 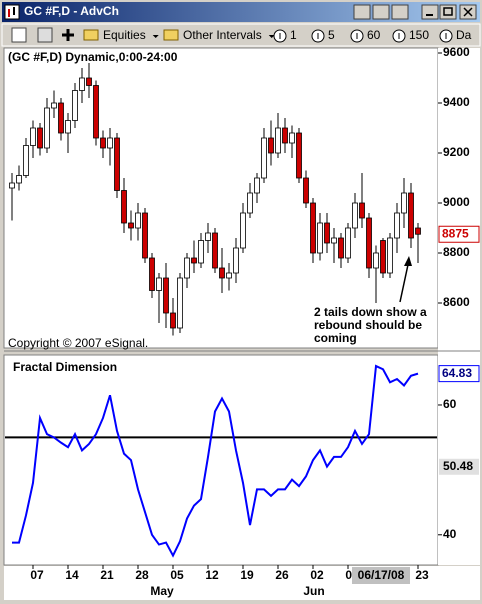 I want to click on menu-button: Equities, so click(x=124, y=35).